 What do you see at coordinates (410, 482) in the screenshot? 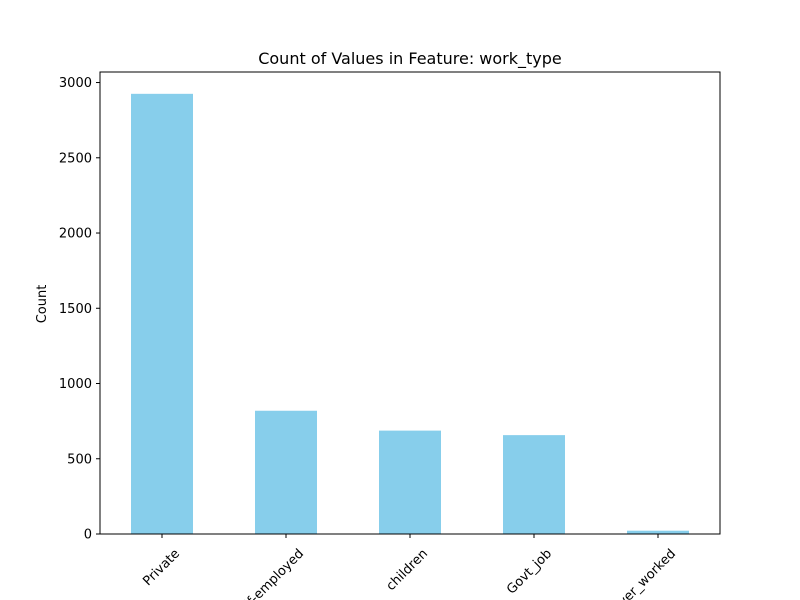
I see `bar-children` at bounding box center [410, 482].